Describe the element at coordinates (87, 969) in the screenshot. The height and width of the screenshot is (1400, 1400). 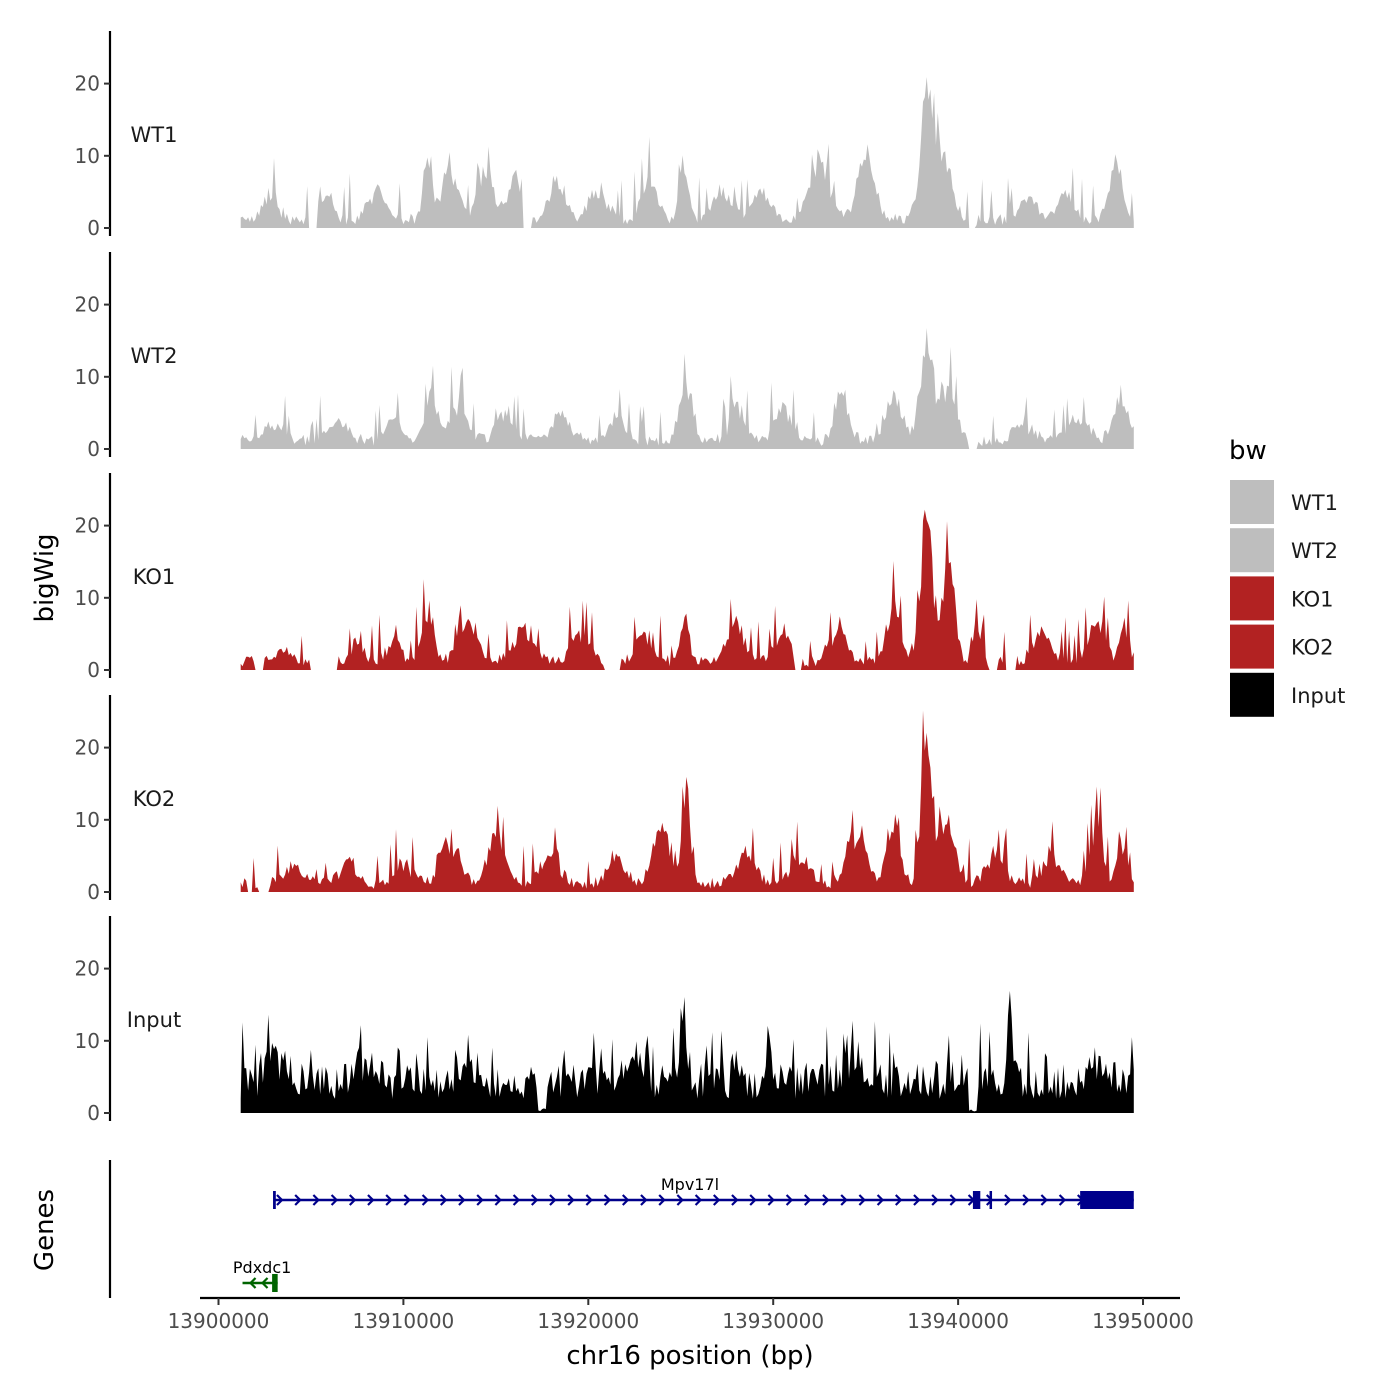
I see `y-tick-label-input-20: 20` at that location.